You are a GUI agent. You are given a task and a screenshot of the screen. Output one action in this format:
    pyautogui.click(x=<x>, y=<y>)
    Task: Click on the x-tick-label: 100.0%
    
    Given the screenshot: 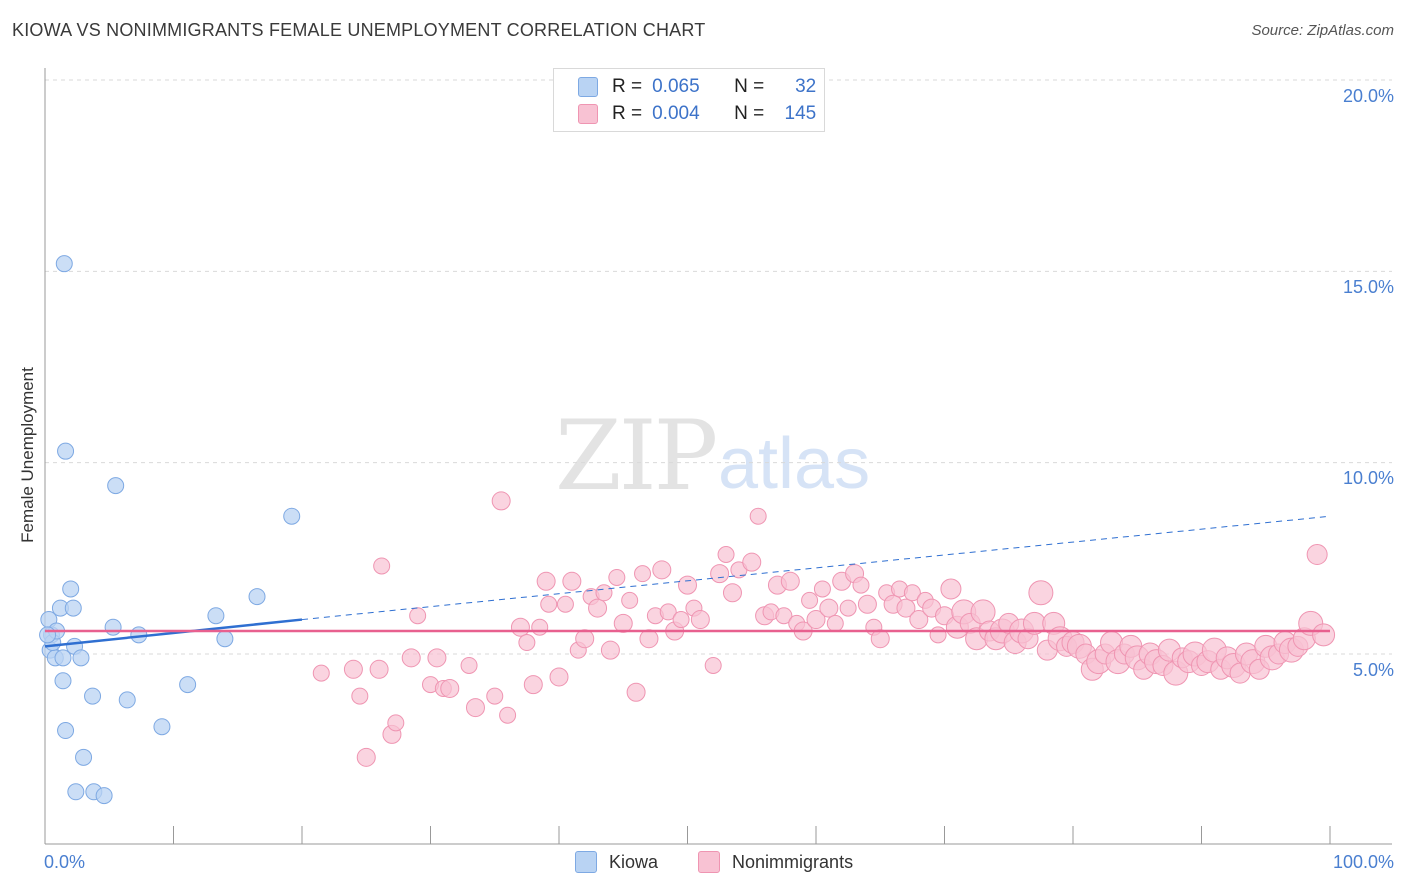 What is the action you would take?
    pyautogui.click(x=1363, y=862)
    